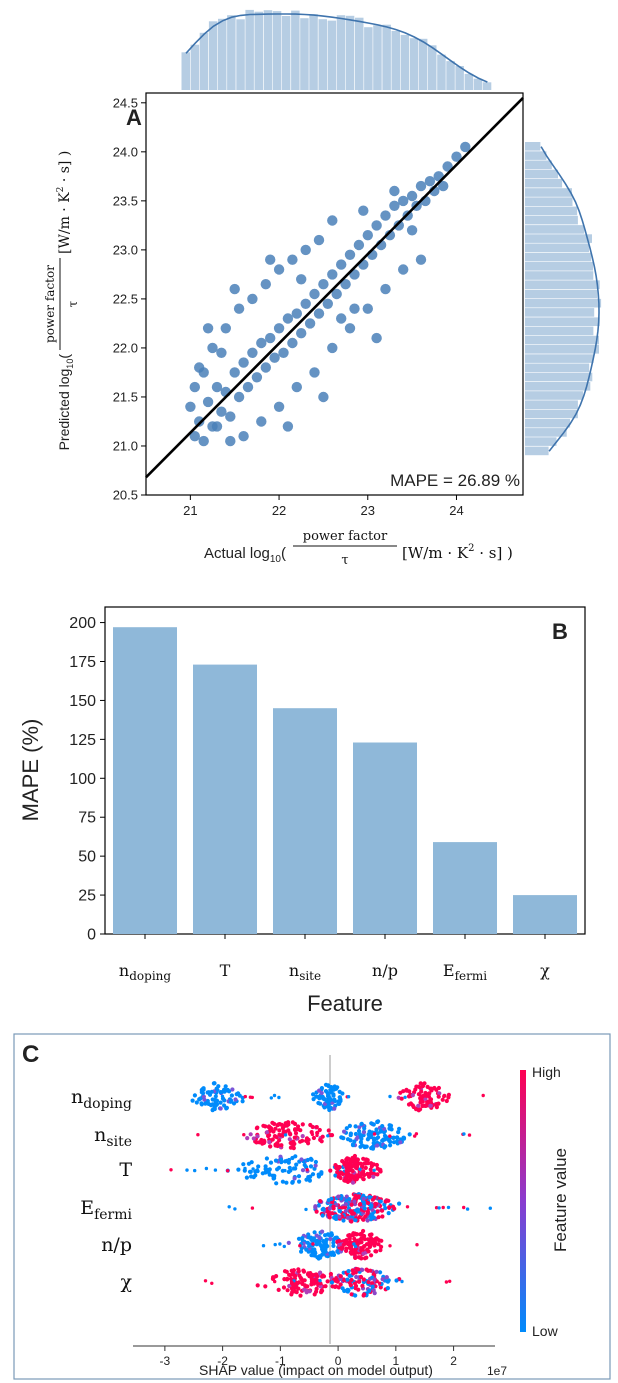 Image resolution: width=618 pixels, height=1383 pixels. What do you see at coordinates (125, 396) in the screenshot?
I see `y-tick-label: 21.5` at bounding box center [125, 396].